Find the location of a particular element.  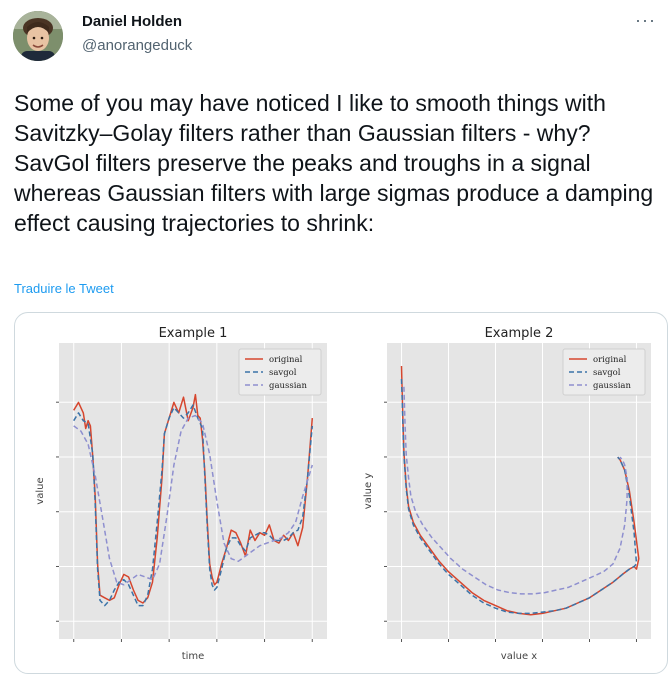

avatar-image is located at coordinates (38, 36).